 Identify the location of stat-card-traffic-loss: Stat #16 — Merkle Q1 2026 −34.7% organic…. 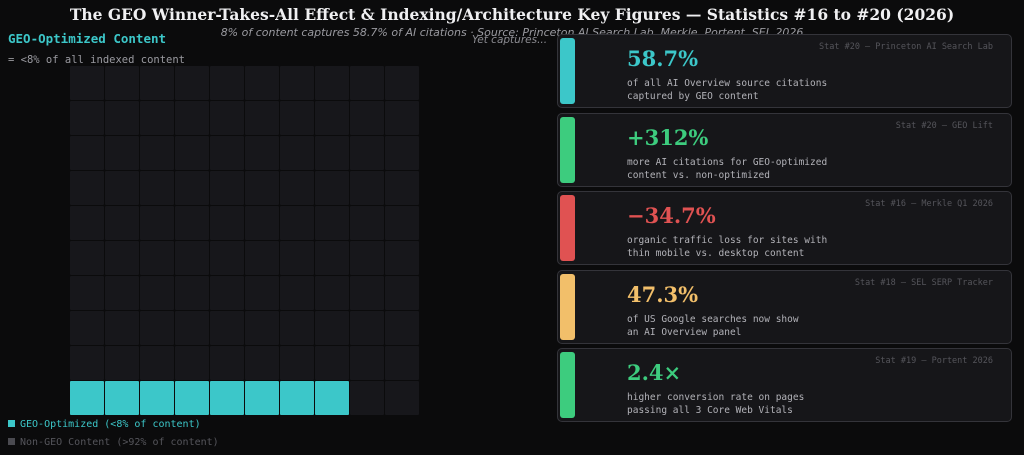
(784, 228).